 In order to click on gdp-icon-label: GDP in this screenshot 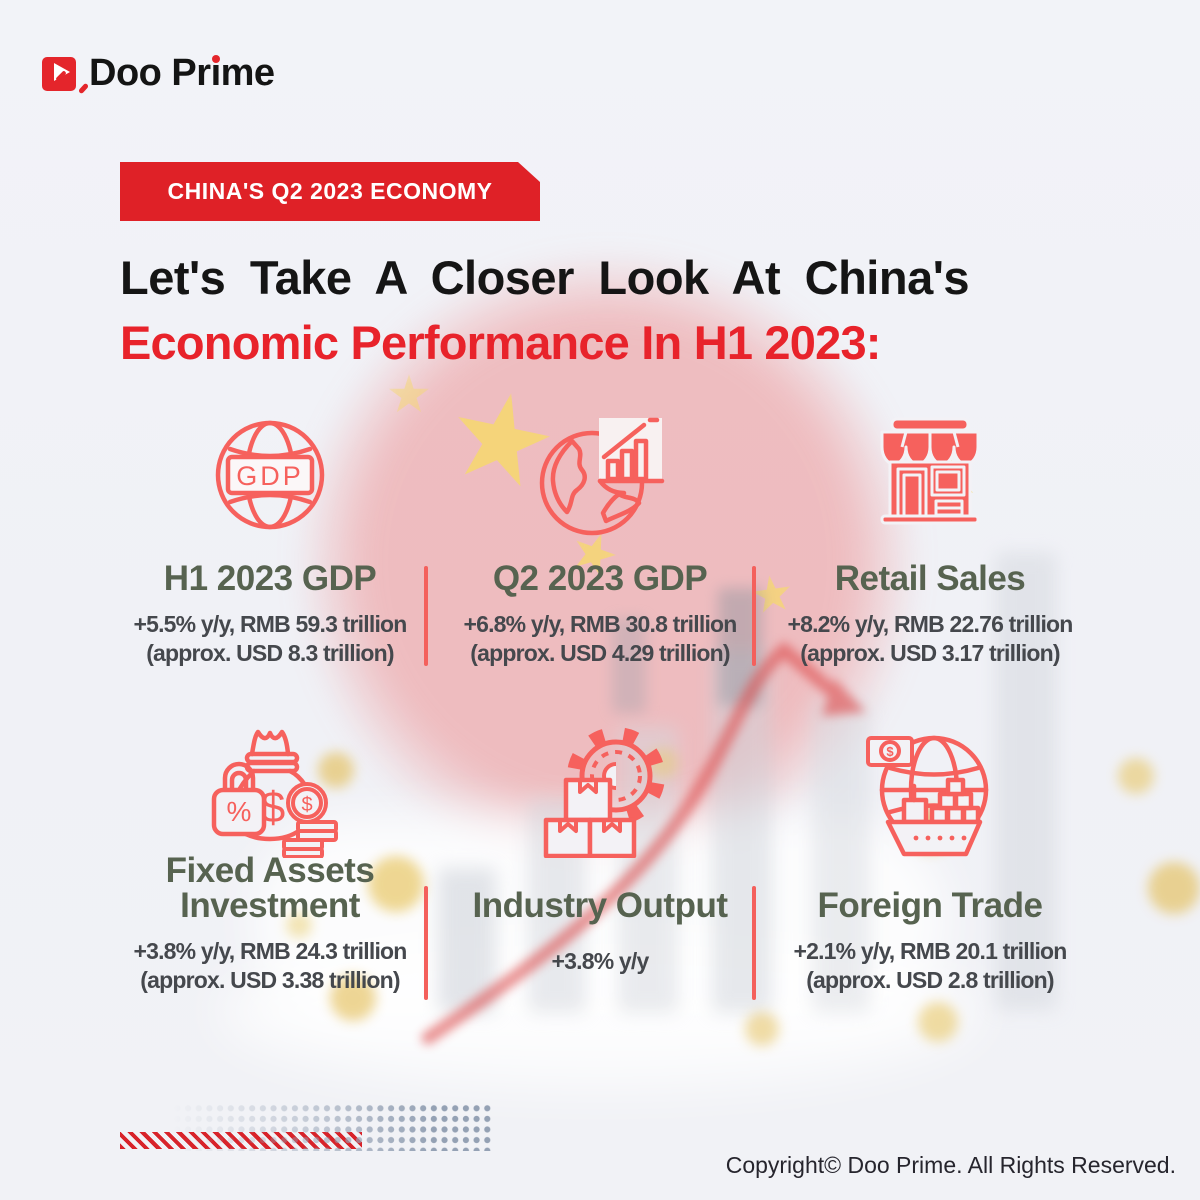, I will do `click(270, 476)`.